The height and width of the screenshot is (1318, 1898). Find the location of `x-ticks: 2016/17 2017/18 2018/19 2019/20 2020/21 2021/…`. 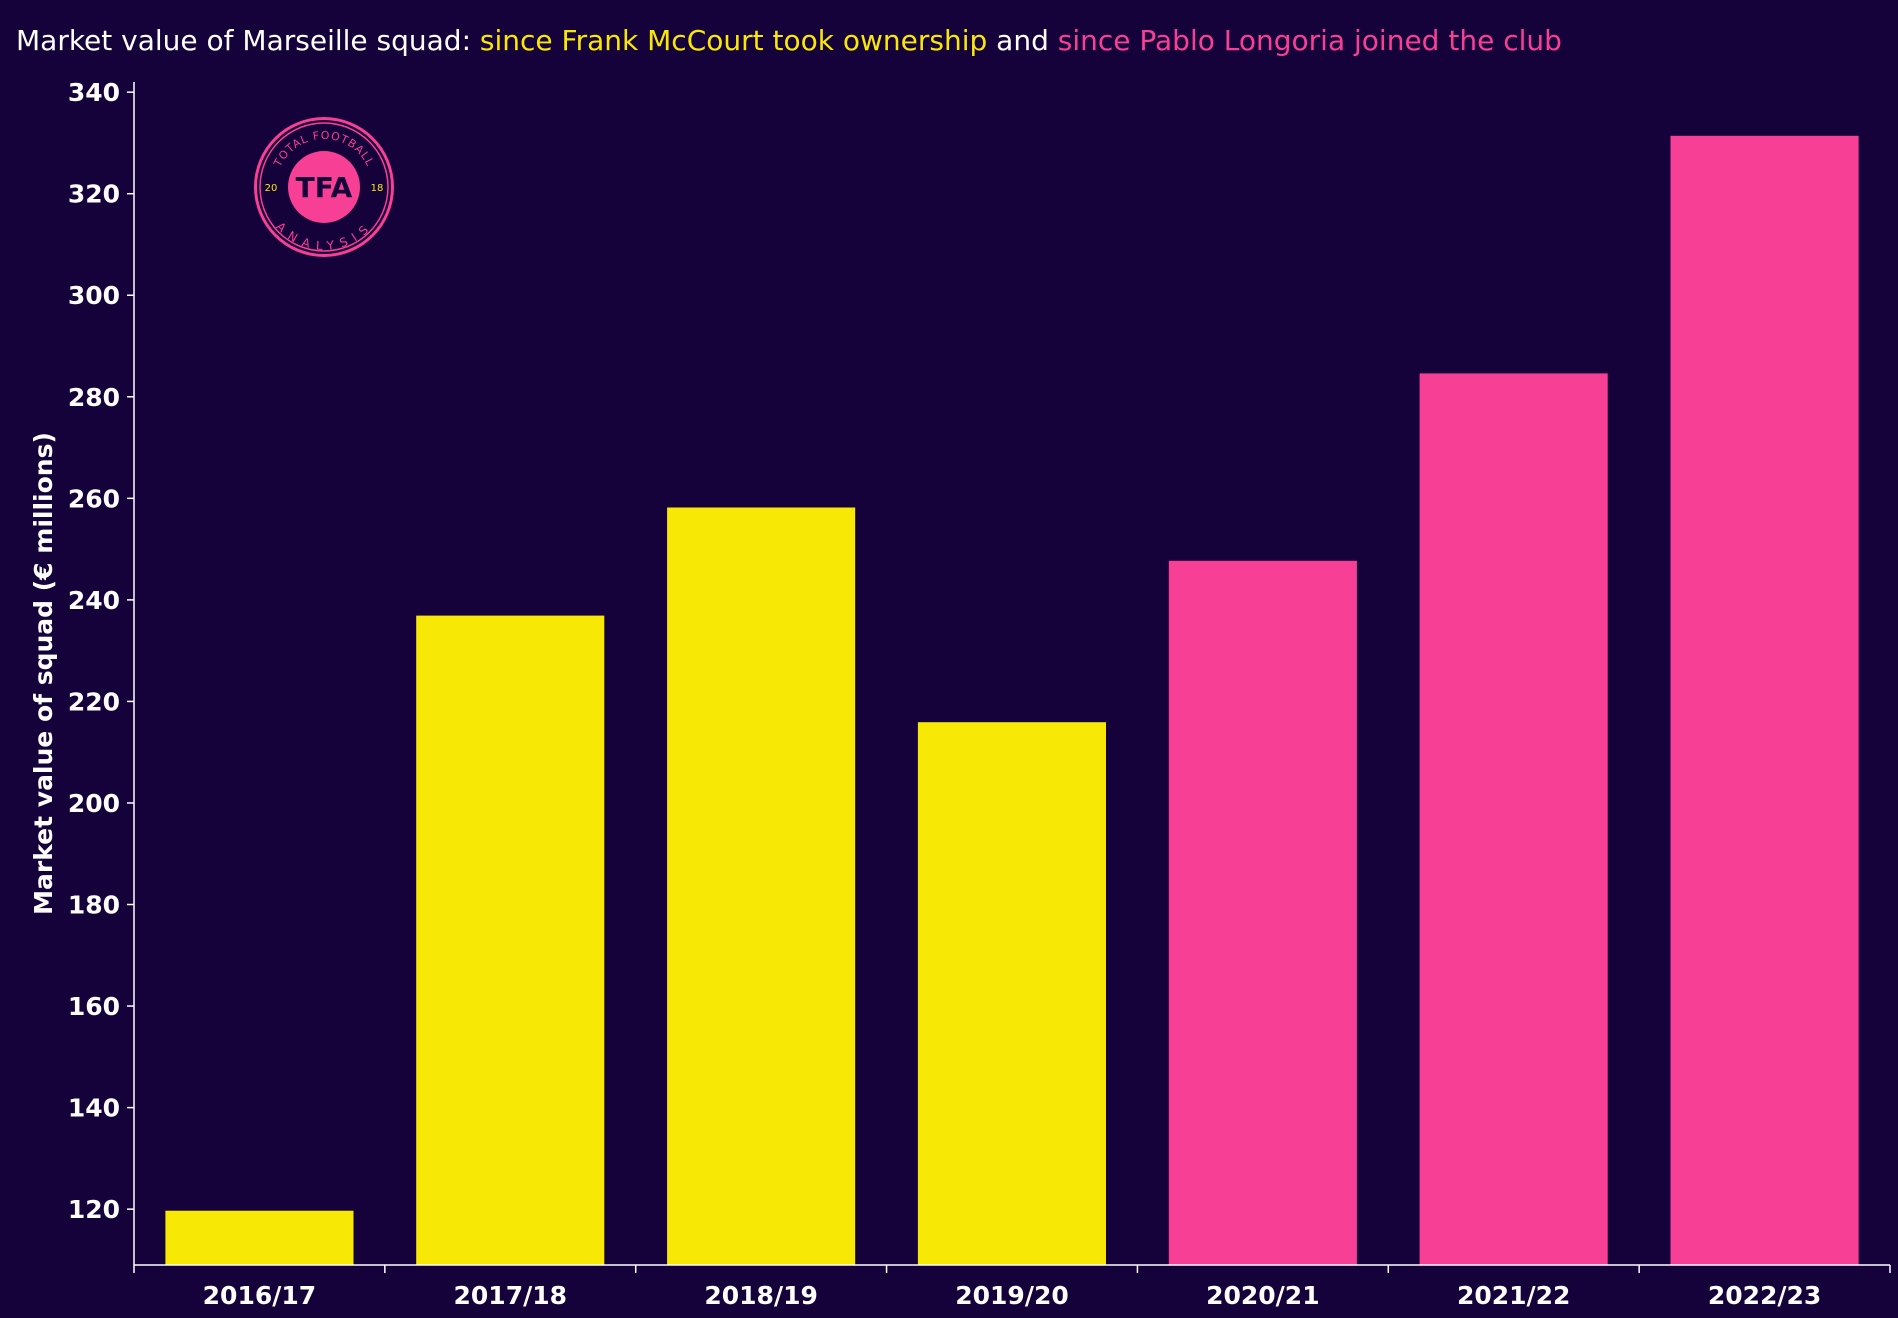

x-ticks: 2016/17 2017/18 2018/19 2019/20 2020/21 2021/… is located at coordinates (1012, 1287).